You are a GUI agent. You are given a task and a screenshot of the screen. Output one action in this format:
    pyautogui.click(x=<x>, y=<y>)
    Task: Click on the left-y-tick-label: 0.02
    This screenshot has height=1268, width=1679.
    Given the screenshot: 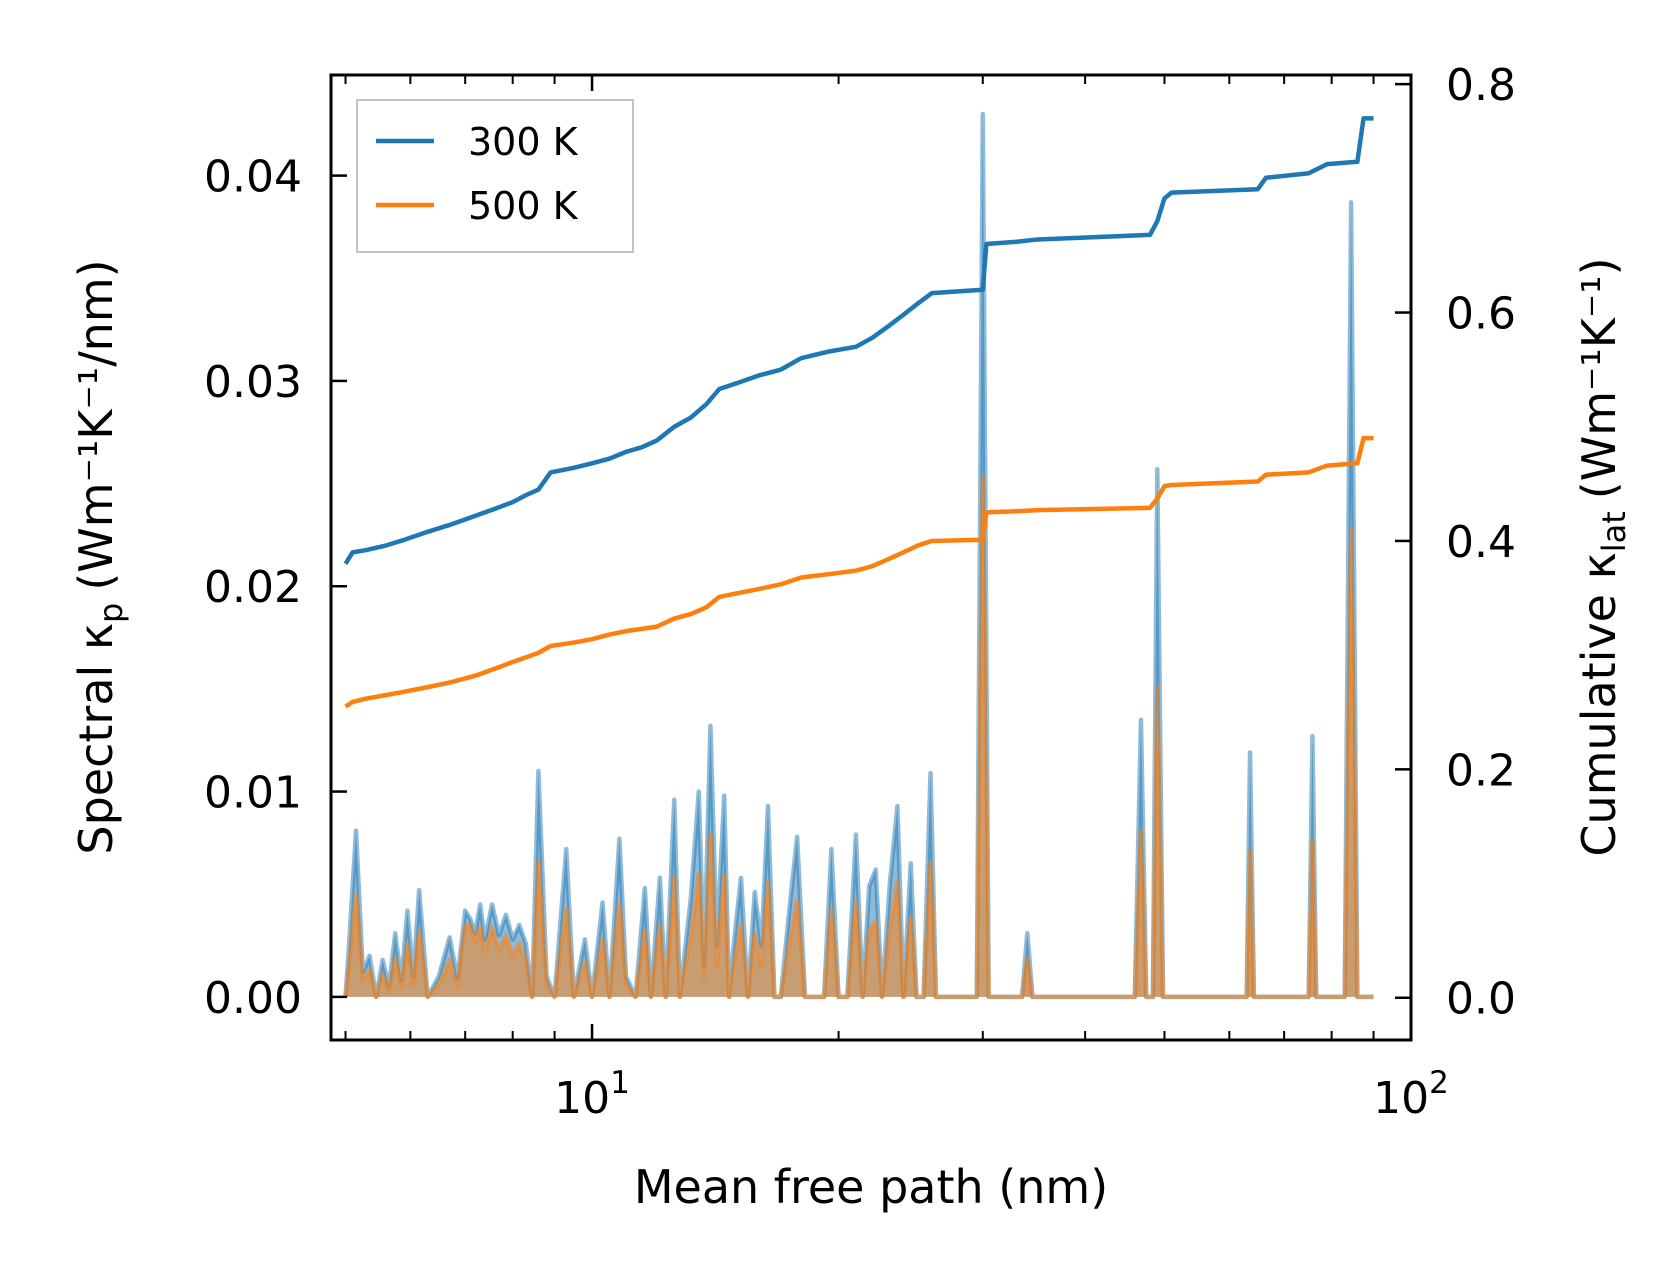 What is the action you would take?
    pyautogui.click(x=253, y=587)
    